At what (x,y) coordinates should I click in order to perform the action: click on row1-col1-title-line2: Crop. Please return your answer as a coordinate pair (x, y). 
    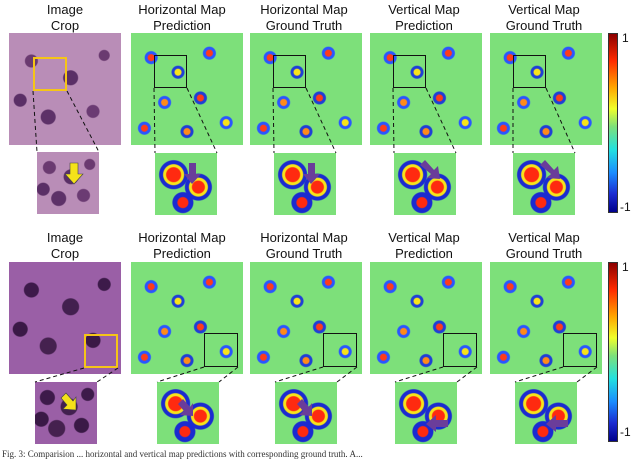
    Looking at the image, I should click on (65, 25).